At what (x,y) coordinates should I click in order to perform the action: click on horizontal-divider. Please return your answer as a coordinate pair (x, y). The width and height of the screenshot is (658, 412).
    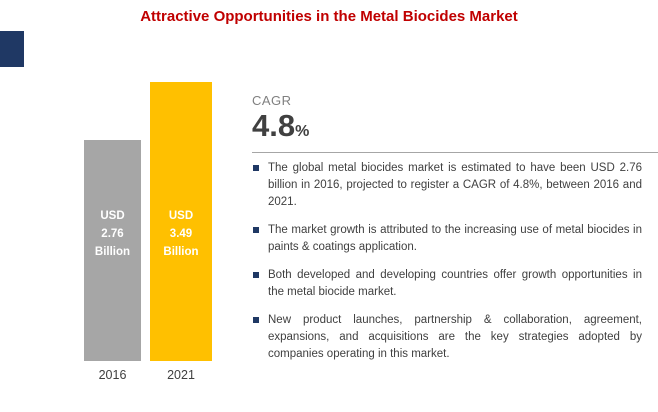
    Looking at the image, I should click on (455, 152).